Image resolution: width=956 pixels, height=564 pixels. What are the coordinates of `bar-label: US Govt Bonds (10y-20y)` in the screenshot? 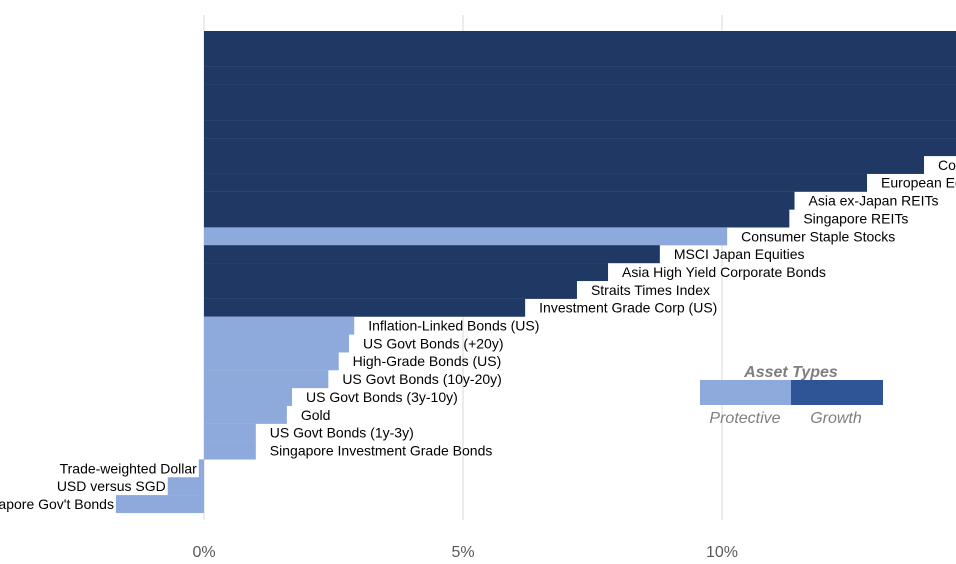 It's located at (422, 379).